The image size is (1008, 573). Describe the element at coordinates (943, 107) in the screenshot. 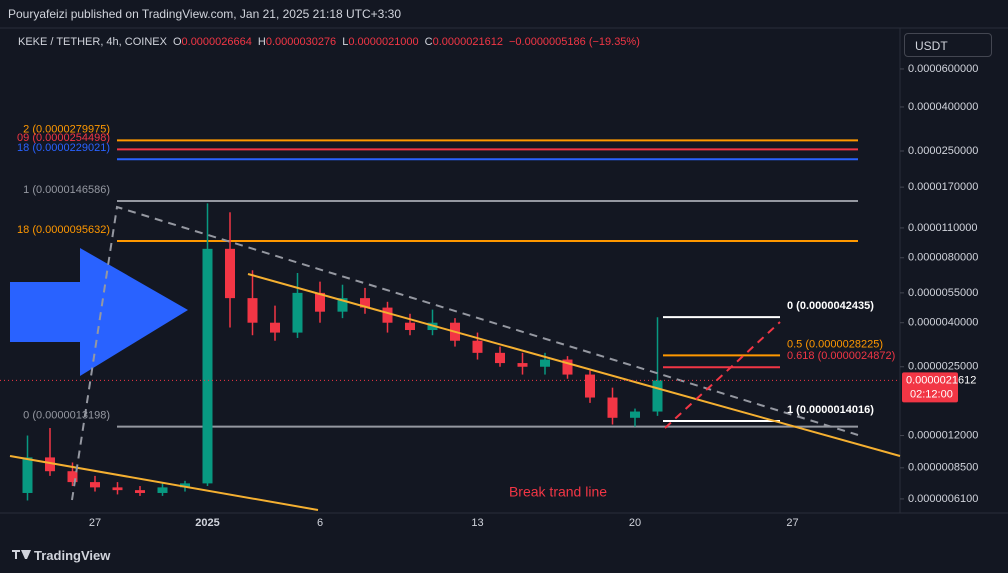

I see `y-tick-label: 0.0000400000` at that location.